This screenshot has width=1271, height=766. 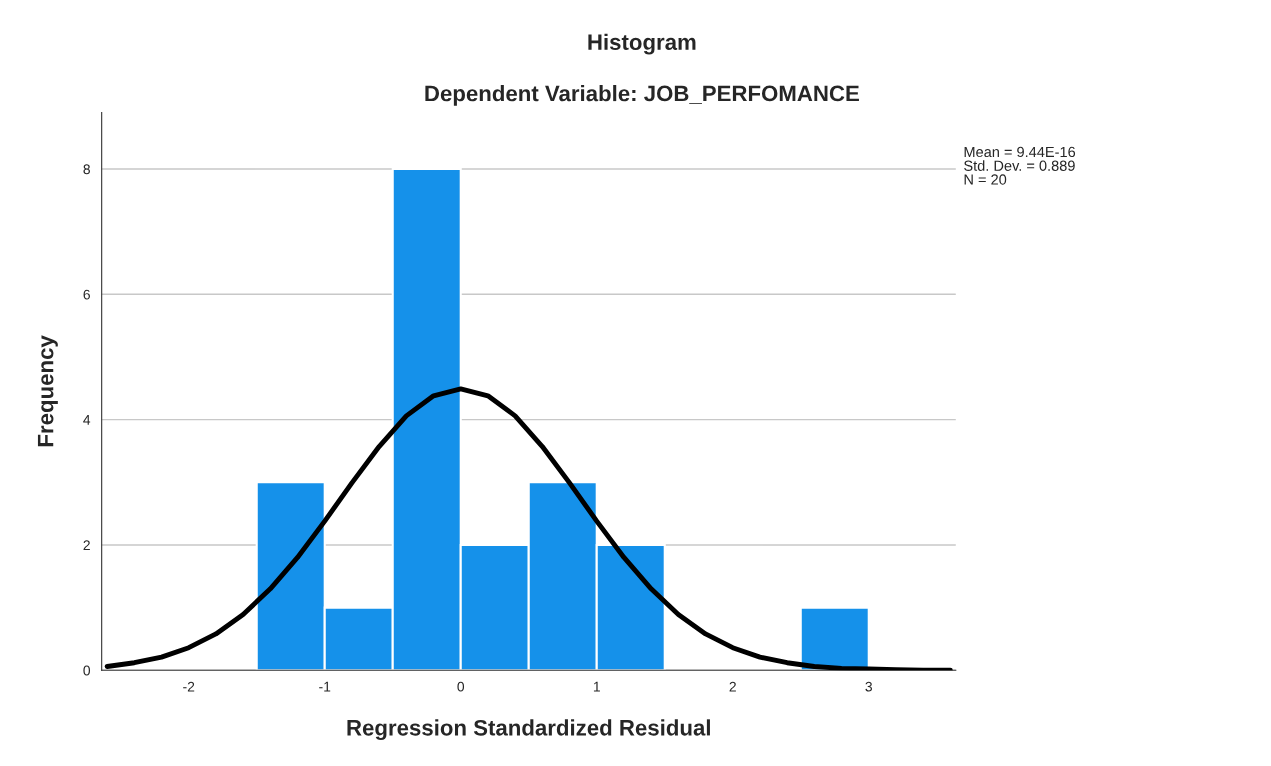 What do you see at coordinates (86, 294) in the screenshot?
I see `y-tick-label: 6` at bounding box center [86, 294].